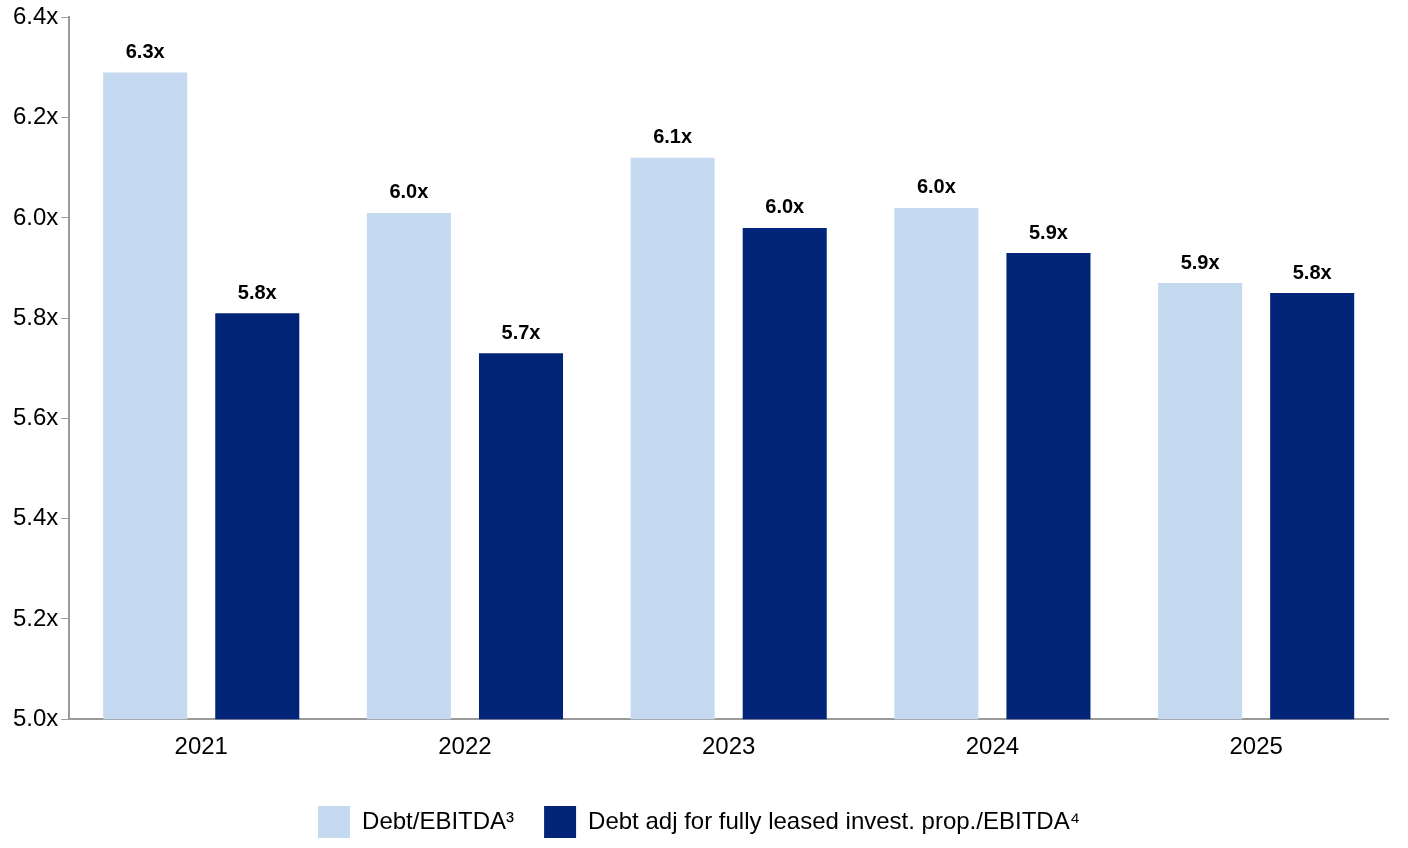  Describe the element at coordinates (1256, 746) in the screenshot. I see `x-tick-label: 2025` at that location.